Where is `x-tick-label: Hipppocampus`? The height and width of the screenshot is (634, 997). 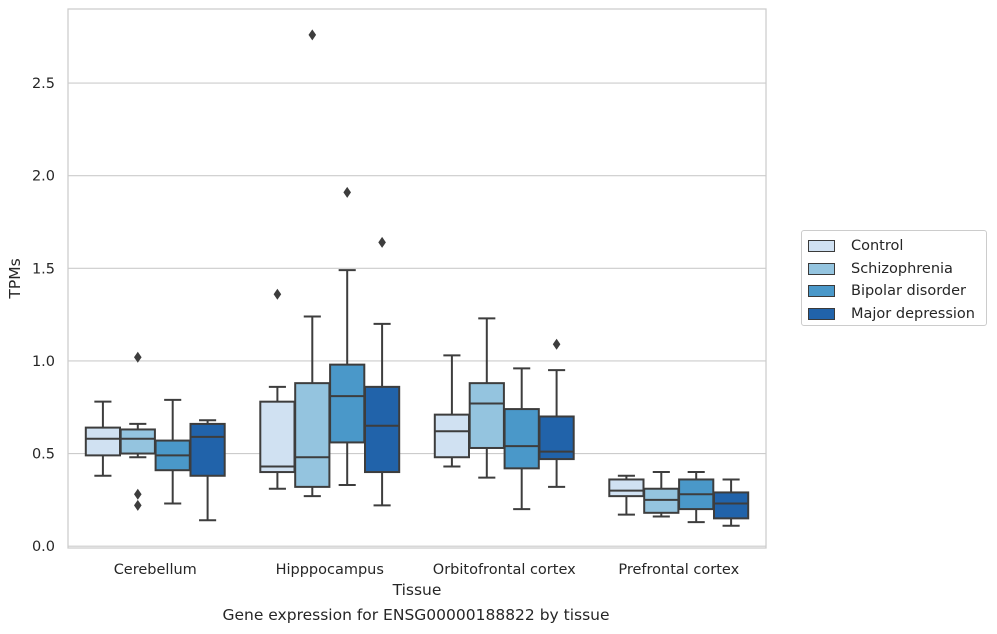 x-tick-label: Hipppocampus is located at coordinates (330, 570).